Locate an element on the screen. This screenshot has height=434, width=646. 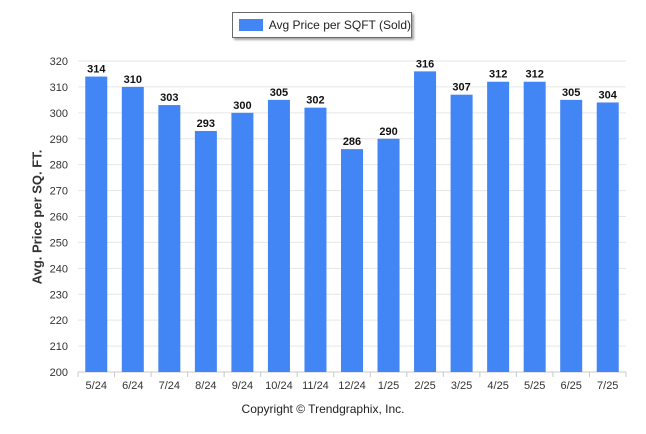
x-tick-label: 5/25 is located at coordinates (534, 386).